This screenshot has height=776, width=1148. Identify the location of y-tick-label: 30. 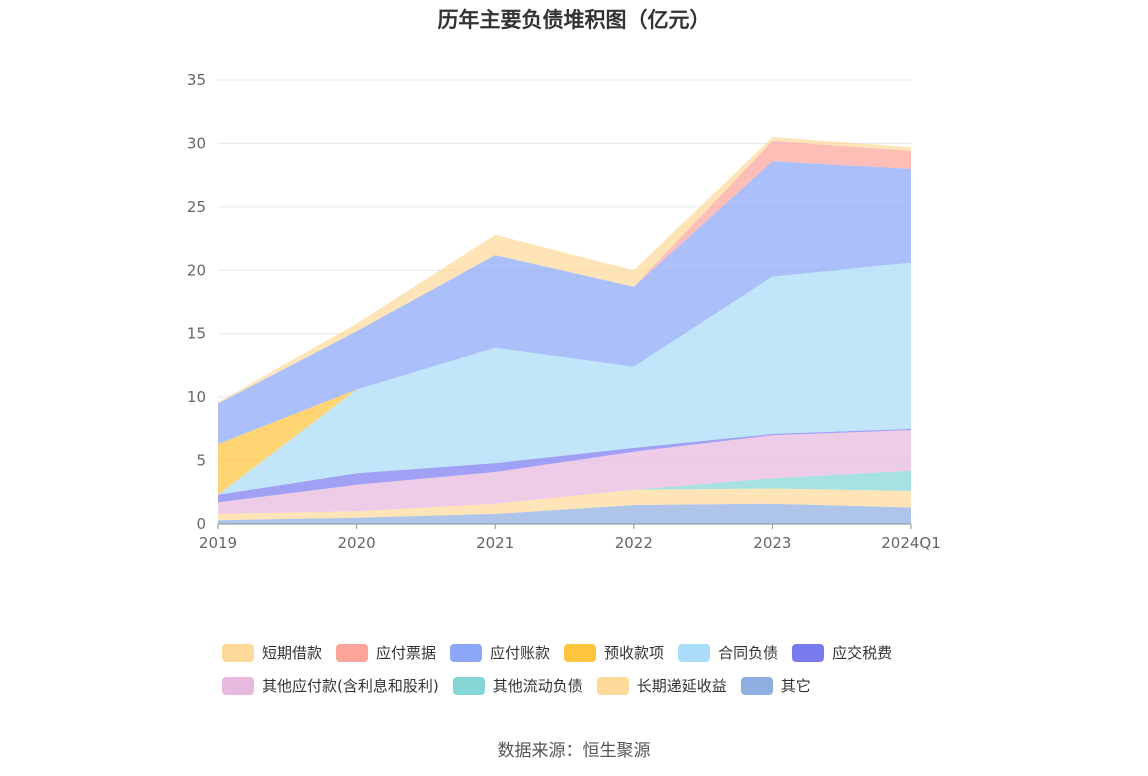
(196, 143).